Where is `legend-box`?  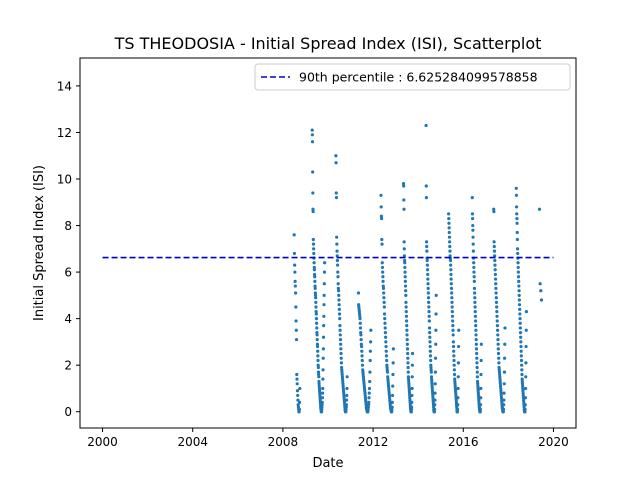
legend-box is located at coordinates (412, 77).